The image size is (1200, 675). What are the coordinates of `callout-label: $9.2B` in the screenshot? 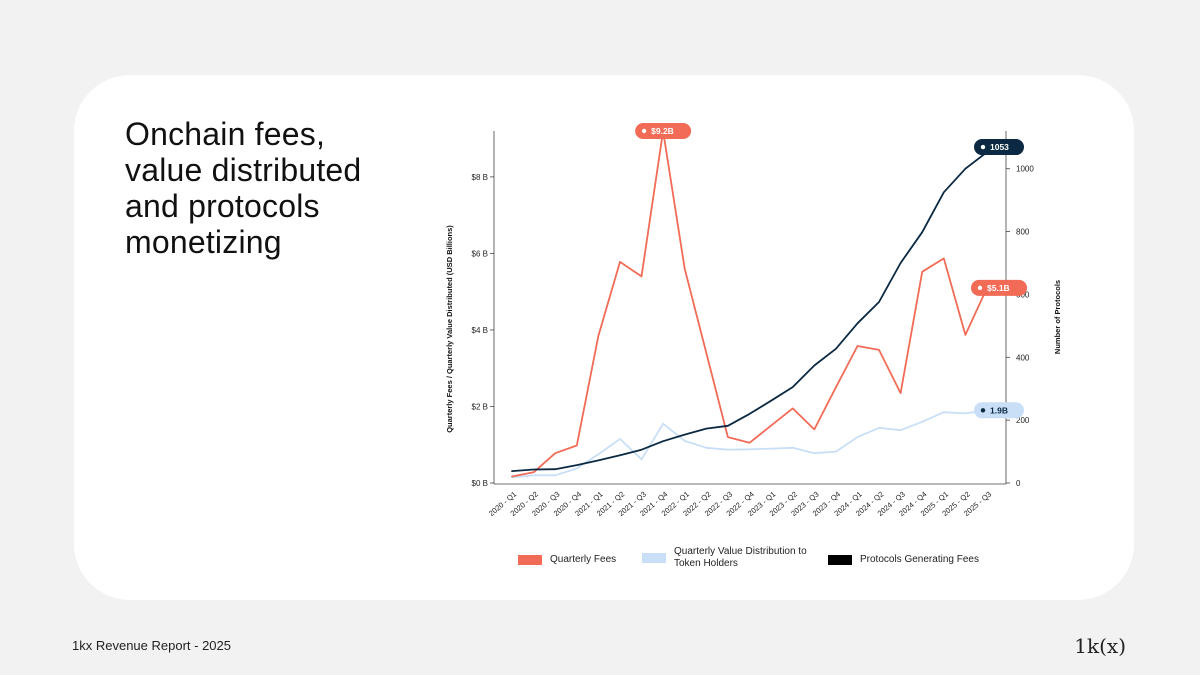 It's located at (662, 131).